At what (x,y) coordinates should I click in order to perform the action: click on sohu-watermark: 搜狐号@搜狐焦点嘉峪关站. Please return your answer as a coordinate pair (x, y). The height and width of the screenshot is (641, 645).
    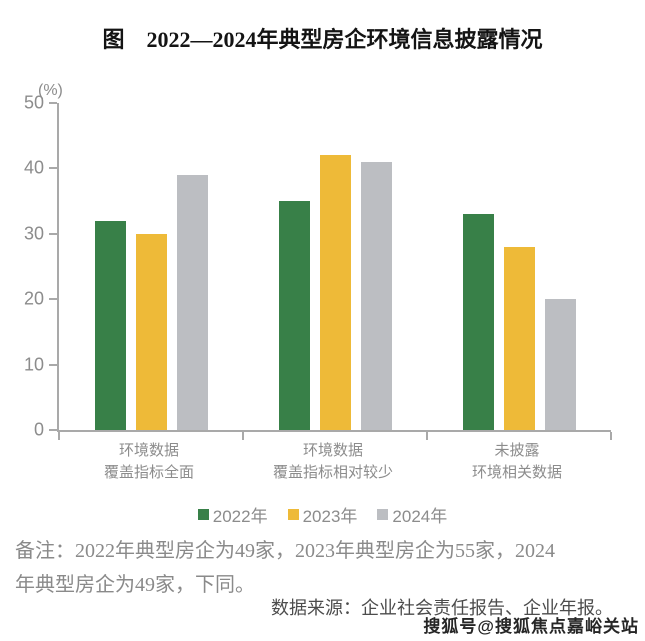
    Looking at the image, I should click on (531, 626).